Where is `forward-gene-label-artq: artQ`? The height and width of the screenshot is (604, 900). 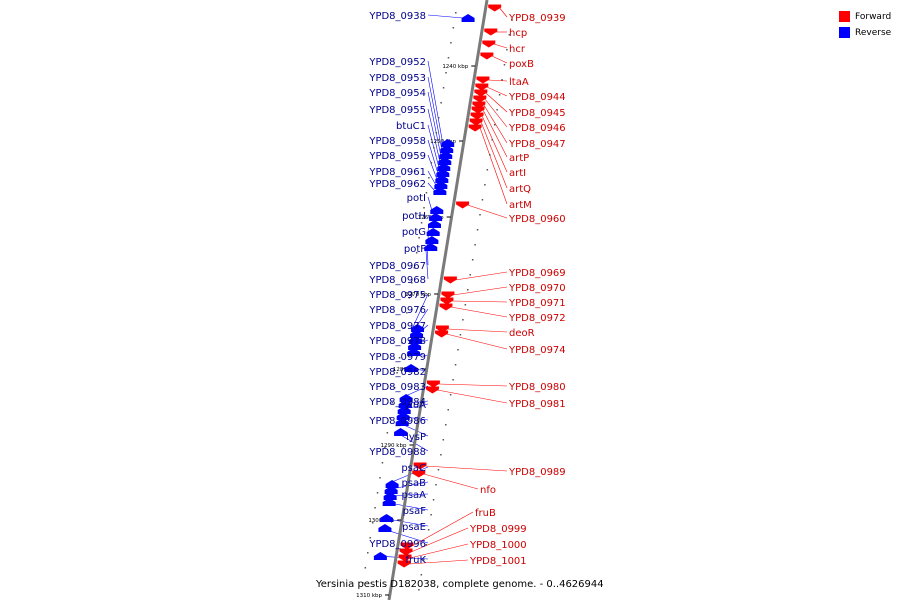
forward-gene-label-artq: artQ is located at coordinates (520, 189).